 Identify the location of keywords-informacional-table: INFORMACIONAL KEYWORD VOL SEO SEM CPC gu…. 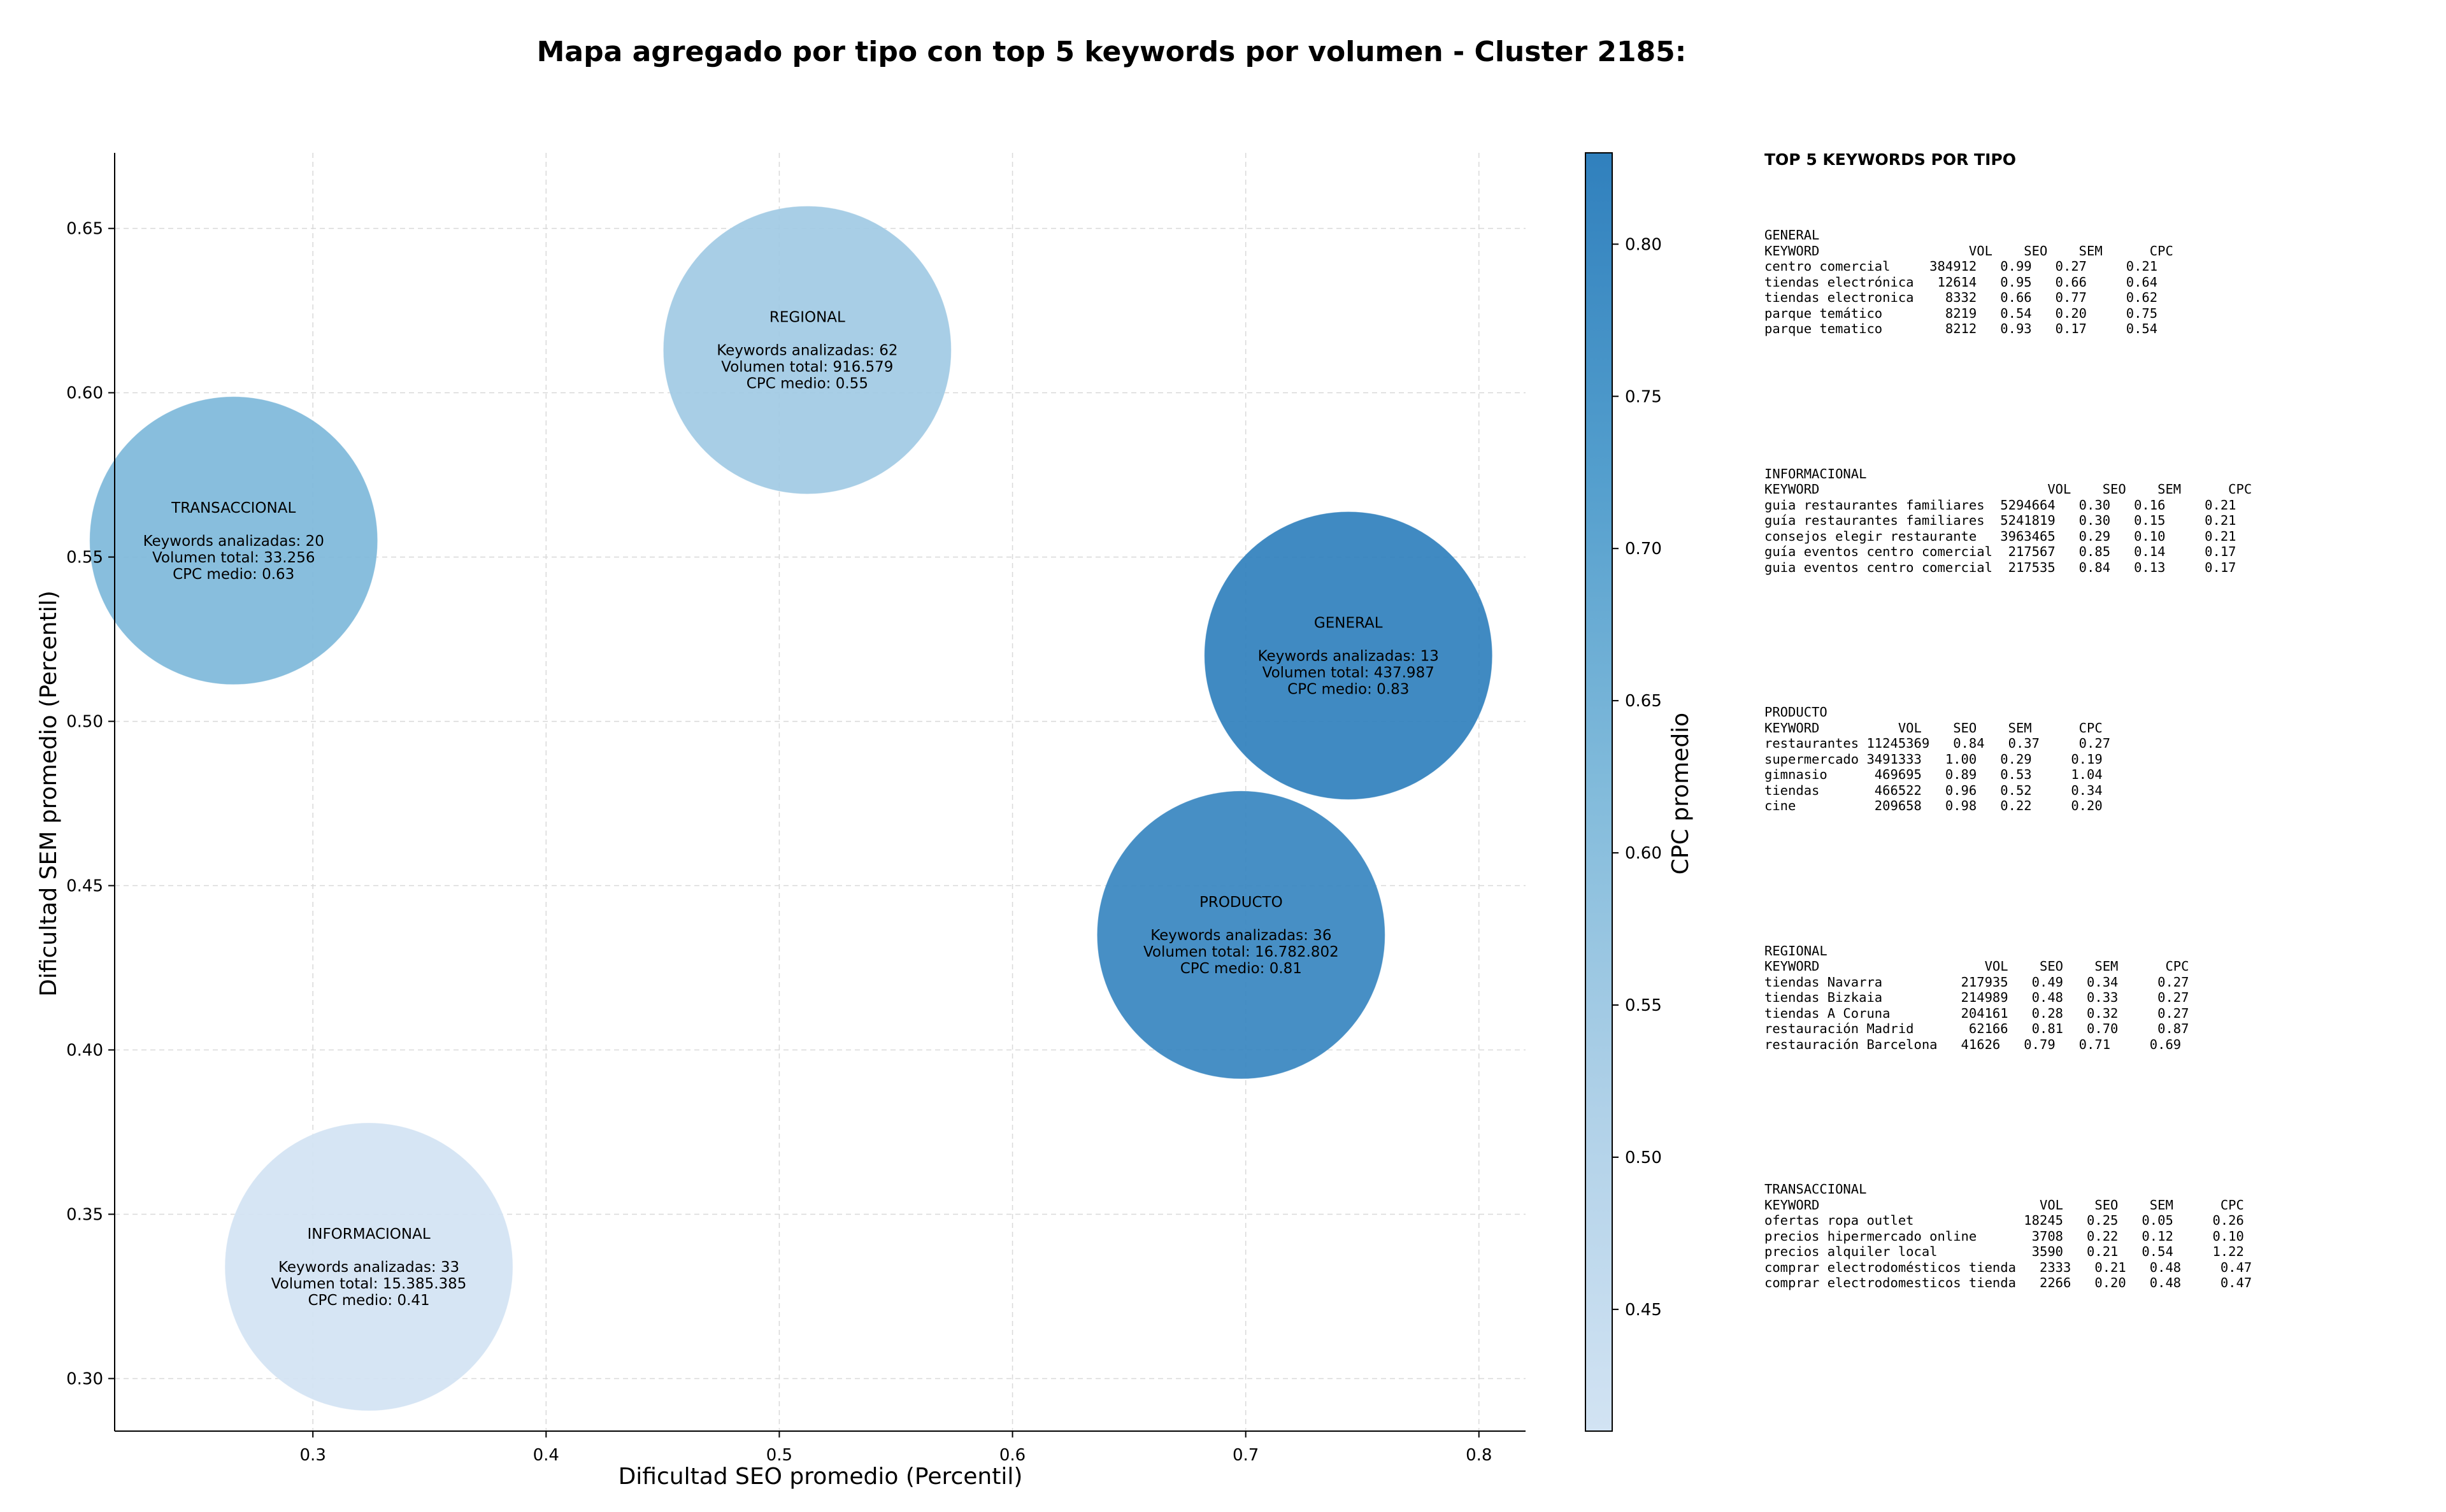
(2008, 520).